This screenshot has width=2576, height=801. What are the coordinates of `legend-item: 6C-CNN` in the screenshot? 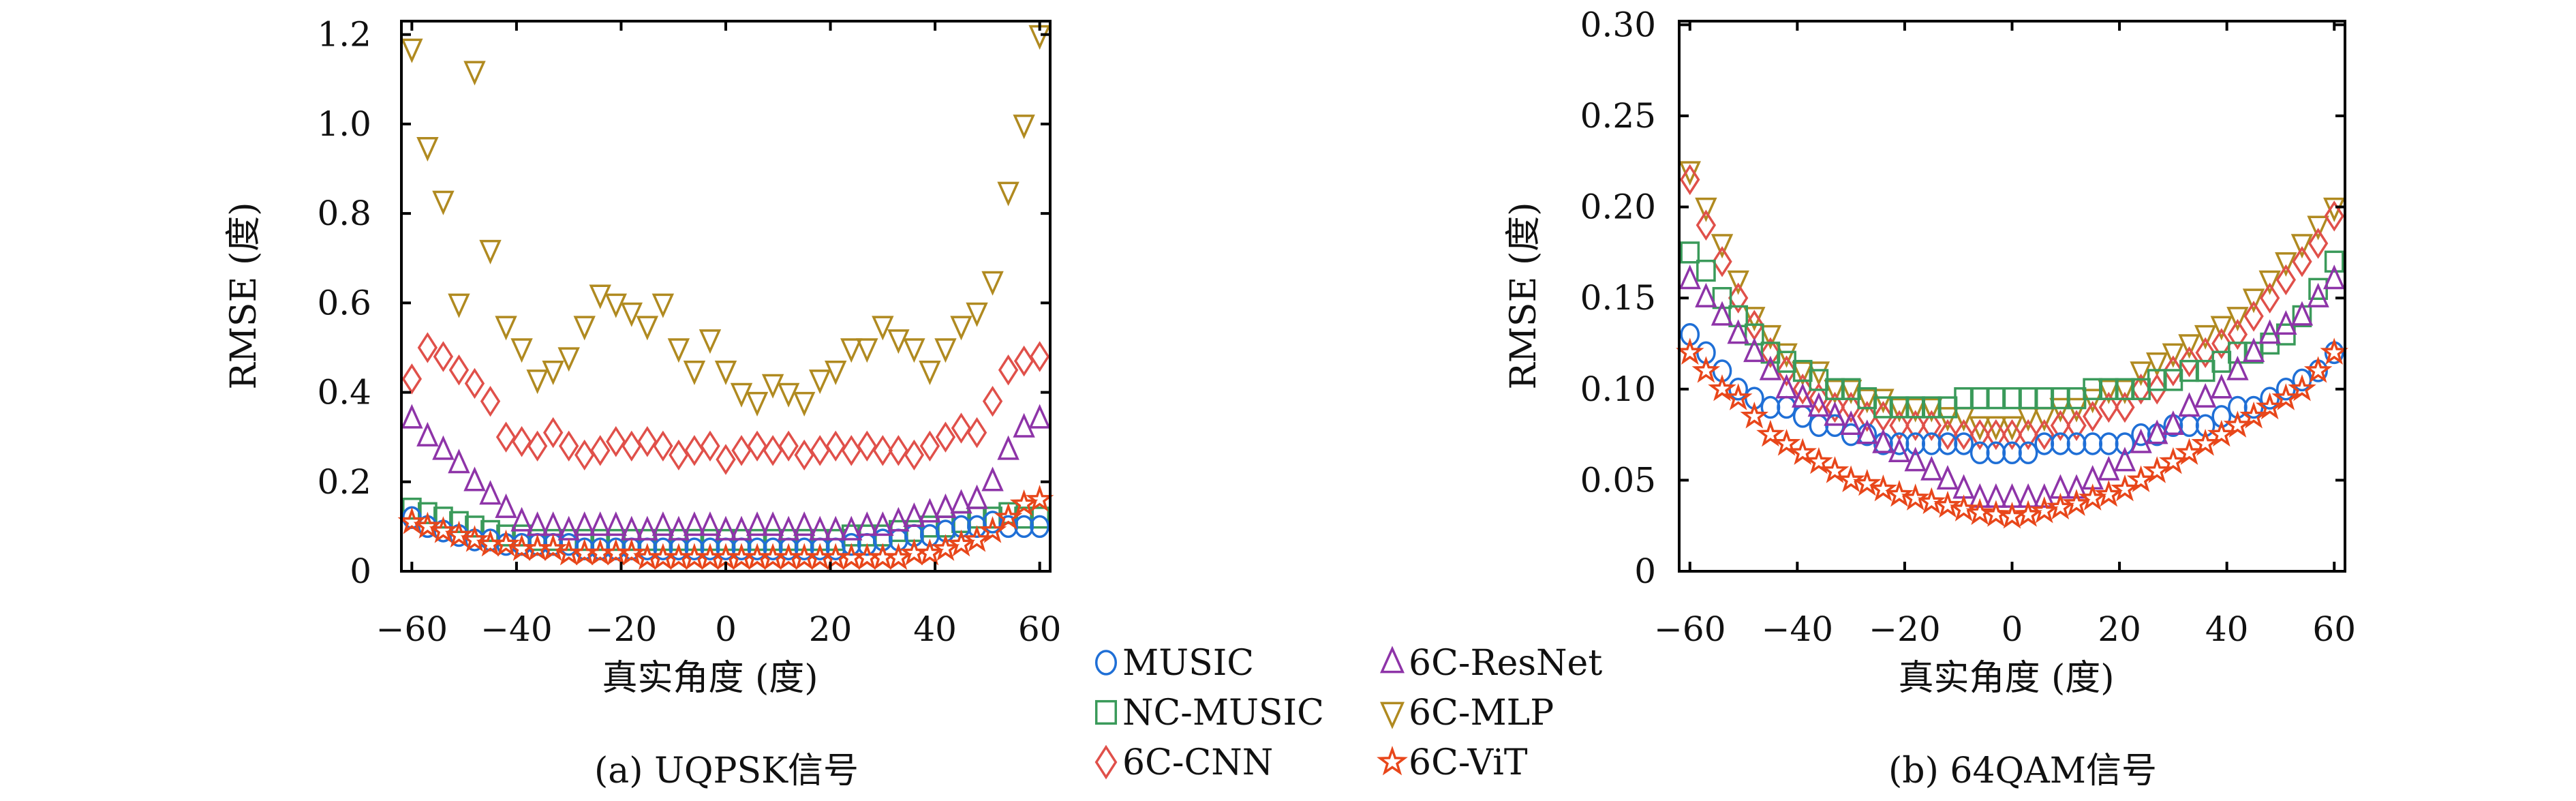 It's located at (1183, 762).